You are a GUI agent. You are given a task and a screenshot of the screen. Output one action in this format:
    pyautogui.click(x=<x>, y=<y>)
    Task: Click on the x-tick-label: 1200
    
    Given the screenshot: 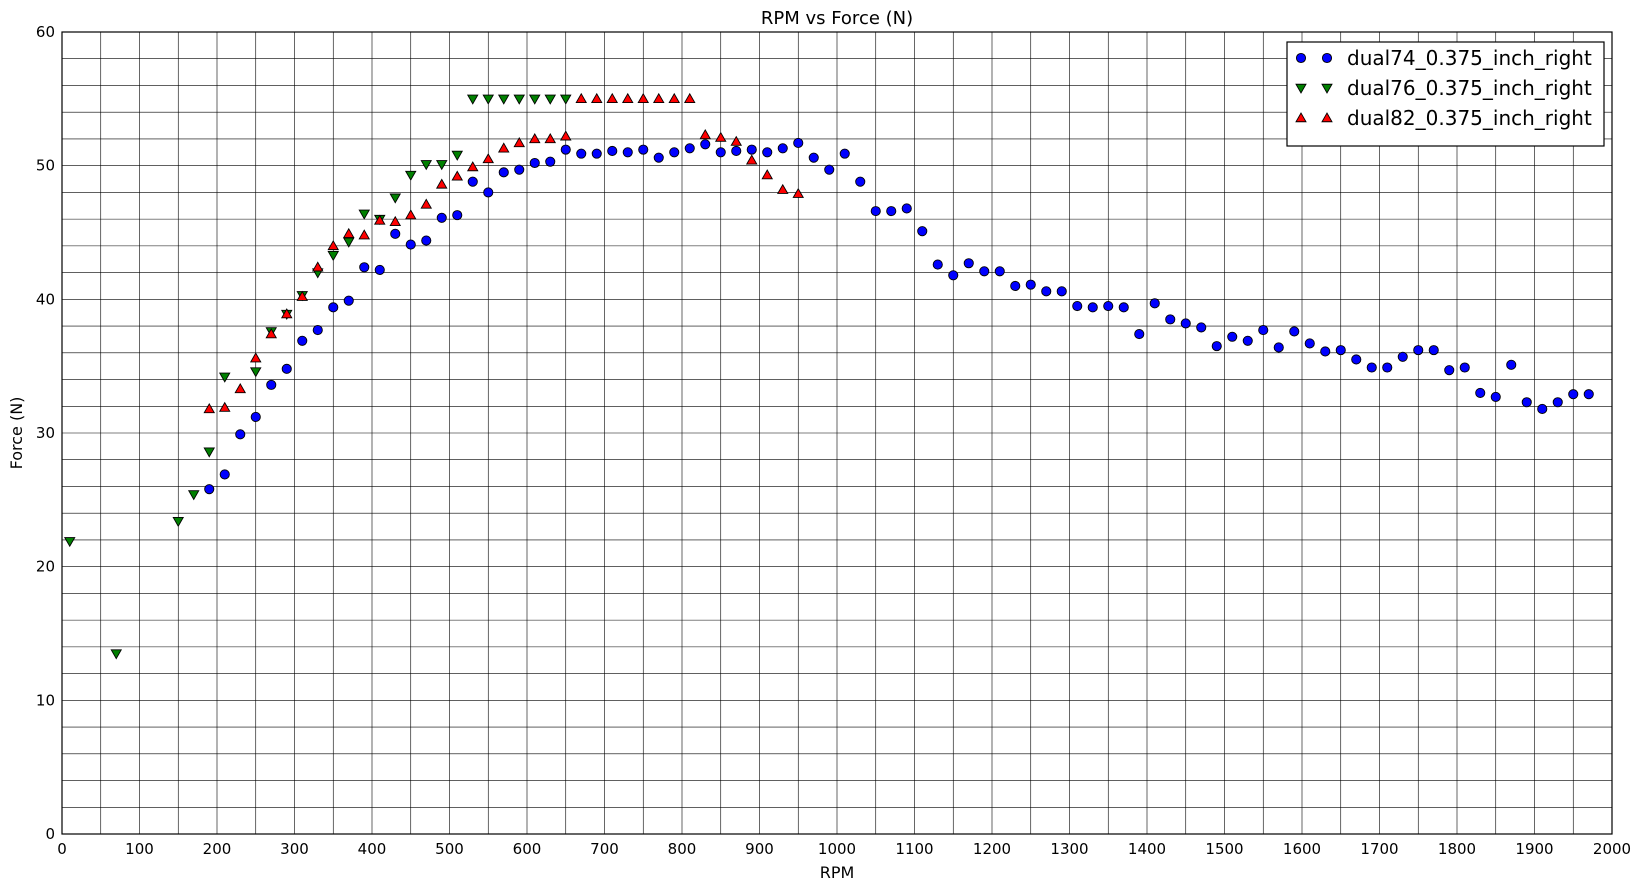 What is the action you would take?
    pyautogui.click(x=992, y=849)
    